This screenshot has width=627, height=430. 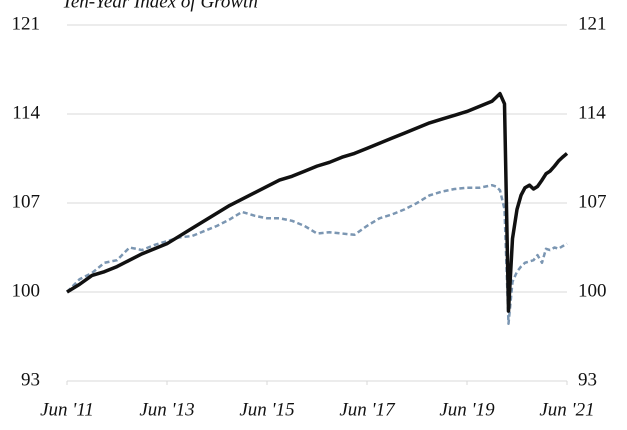 What do you see at coordinates (26, 112) in the screenshot?
I see `y-tick-label: 114` at bounding box center [26, 112].